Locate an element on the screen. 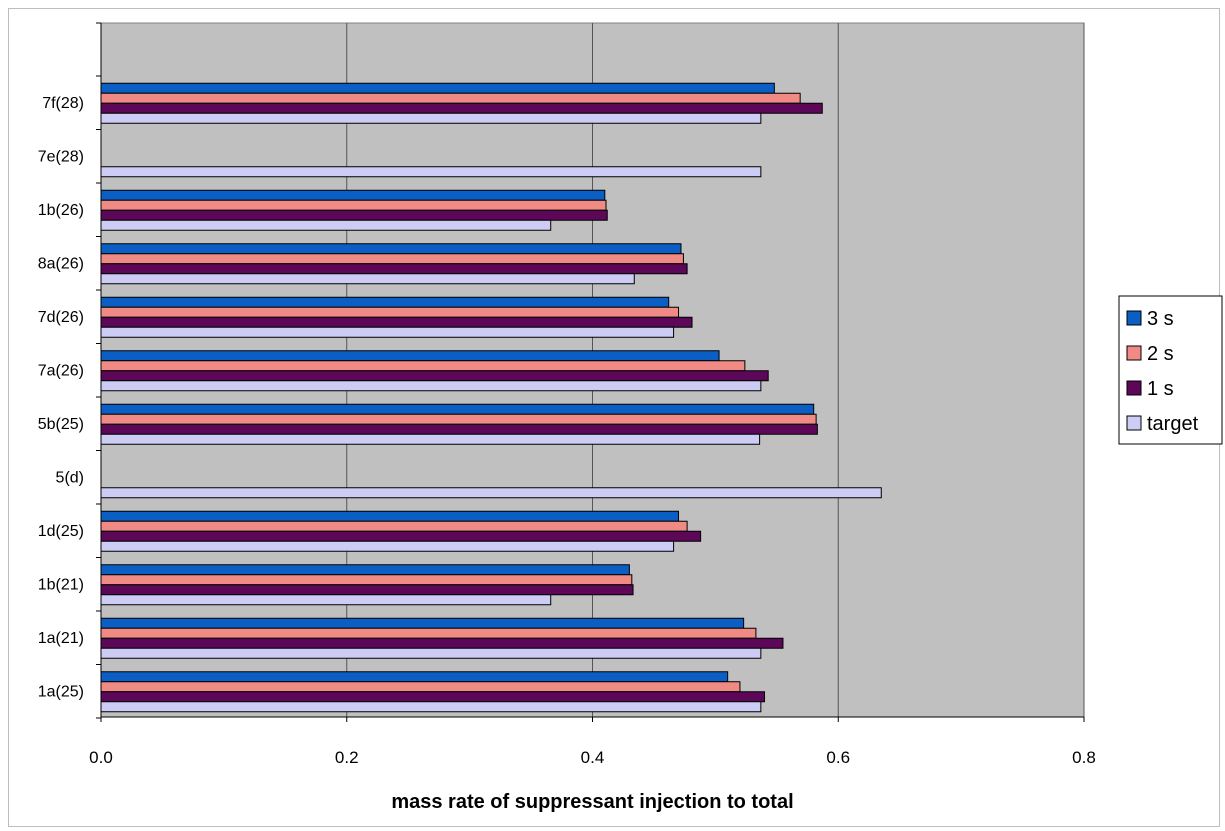 The width and height of the screenshot is (1225, 831). category-label: 1b(21) is located at coordinates (61, 584).